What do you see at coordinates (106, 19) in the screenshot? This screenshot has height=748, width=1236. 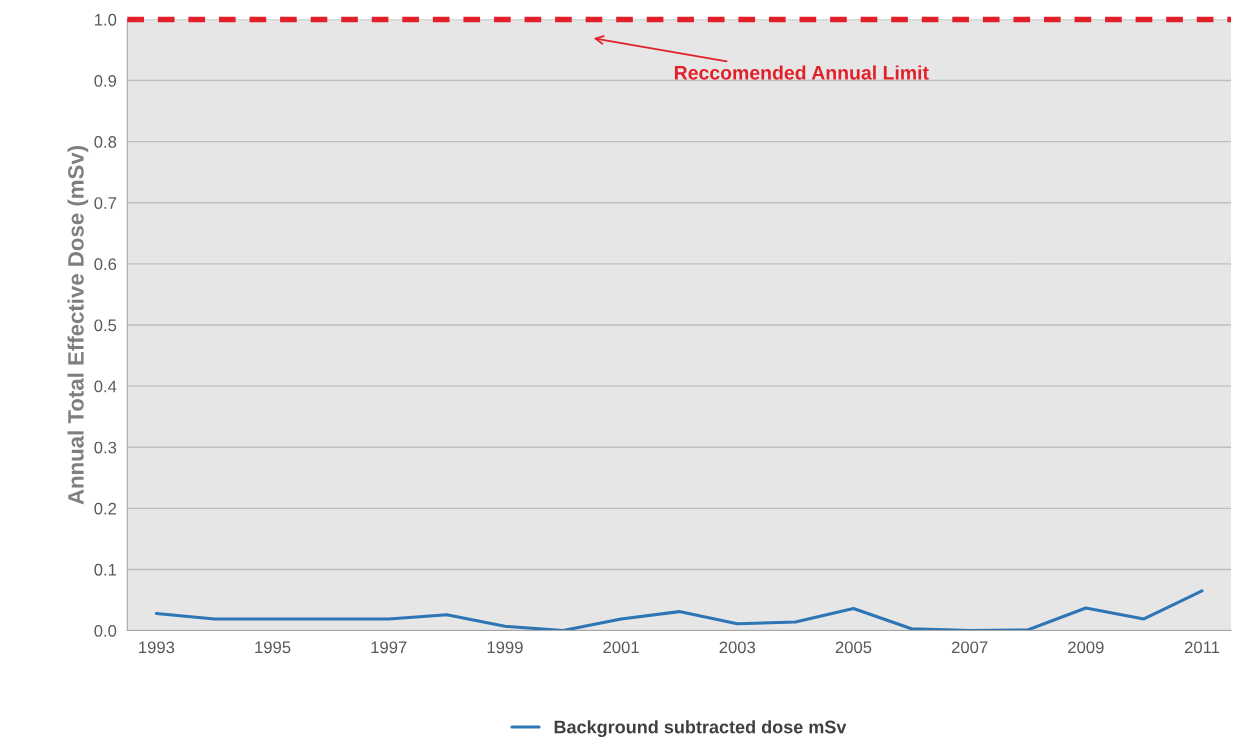 I see `y-tick-label: 1.0` at bounding box center [106, 19].